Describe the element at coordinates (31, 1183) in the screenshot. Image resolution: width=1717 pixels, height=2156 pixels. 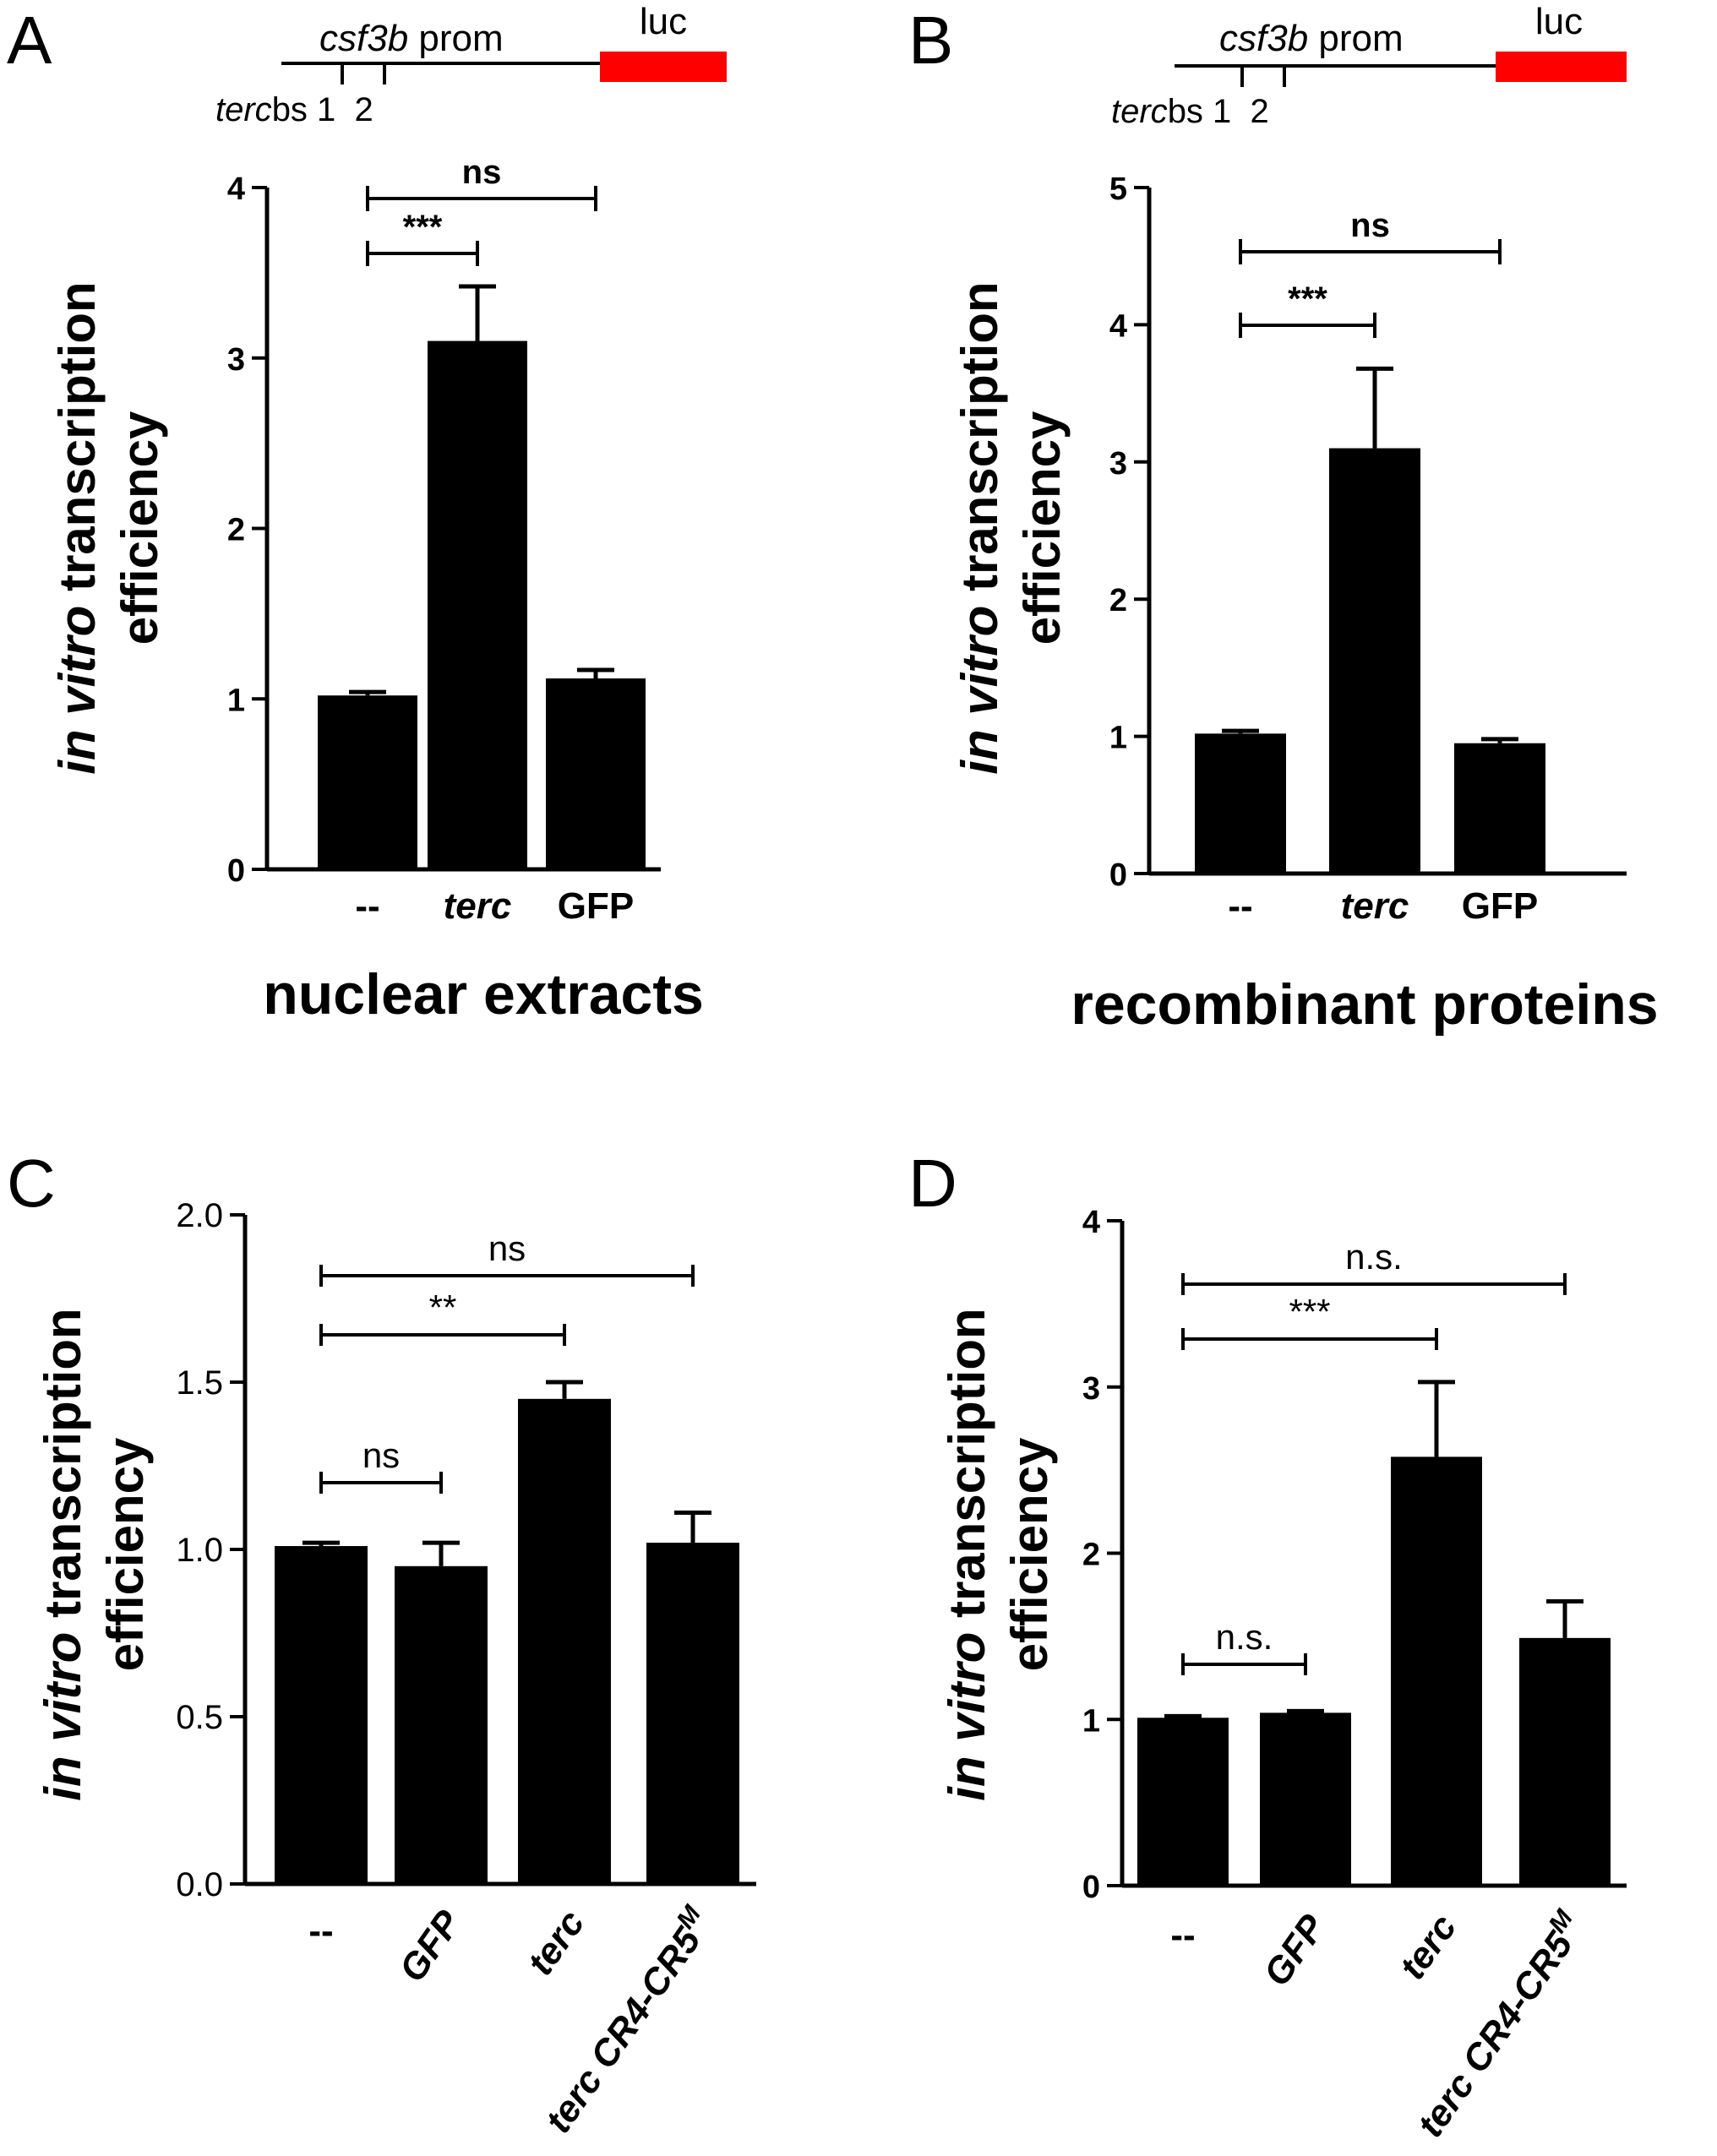
I see `panel-label: C` at that location.